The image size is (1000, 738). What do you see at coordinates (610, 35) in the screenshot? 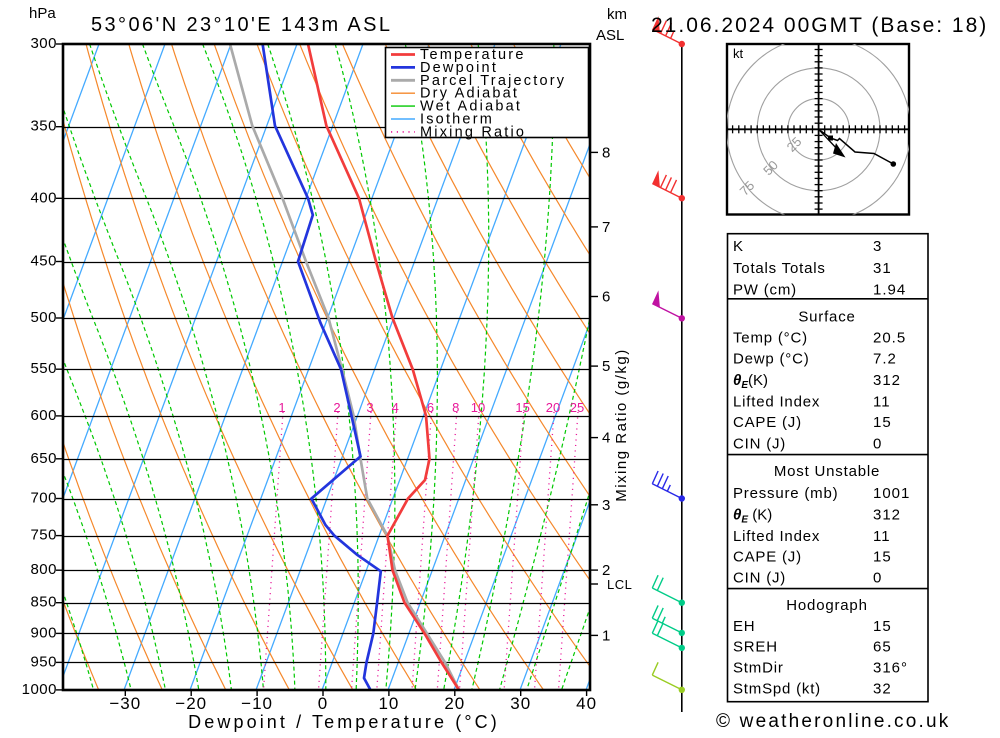
I see `svg-text: ASL` at bounding box center [610, 35].